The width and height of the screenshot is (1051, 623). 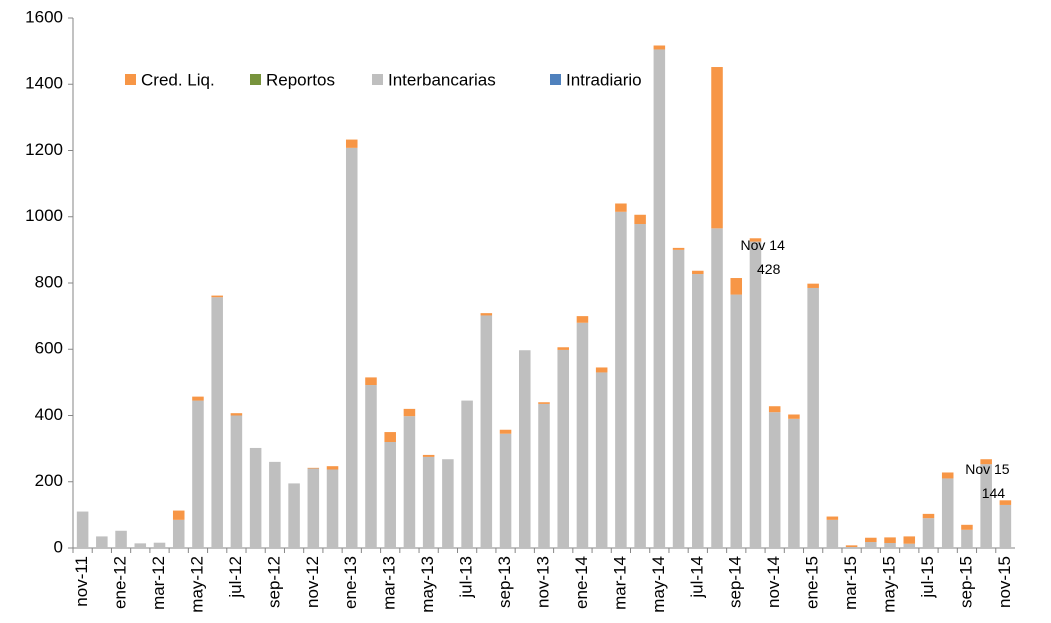 What do you see at coordinates (44, 83) in the screenshot?
I see `y-tick-label: 1400` at bounding box center [44, 83].